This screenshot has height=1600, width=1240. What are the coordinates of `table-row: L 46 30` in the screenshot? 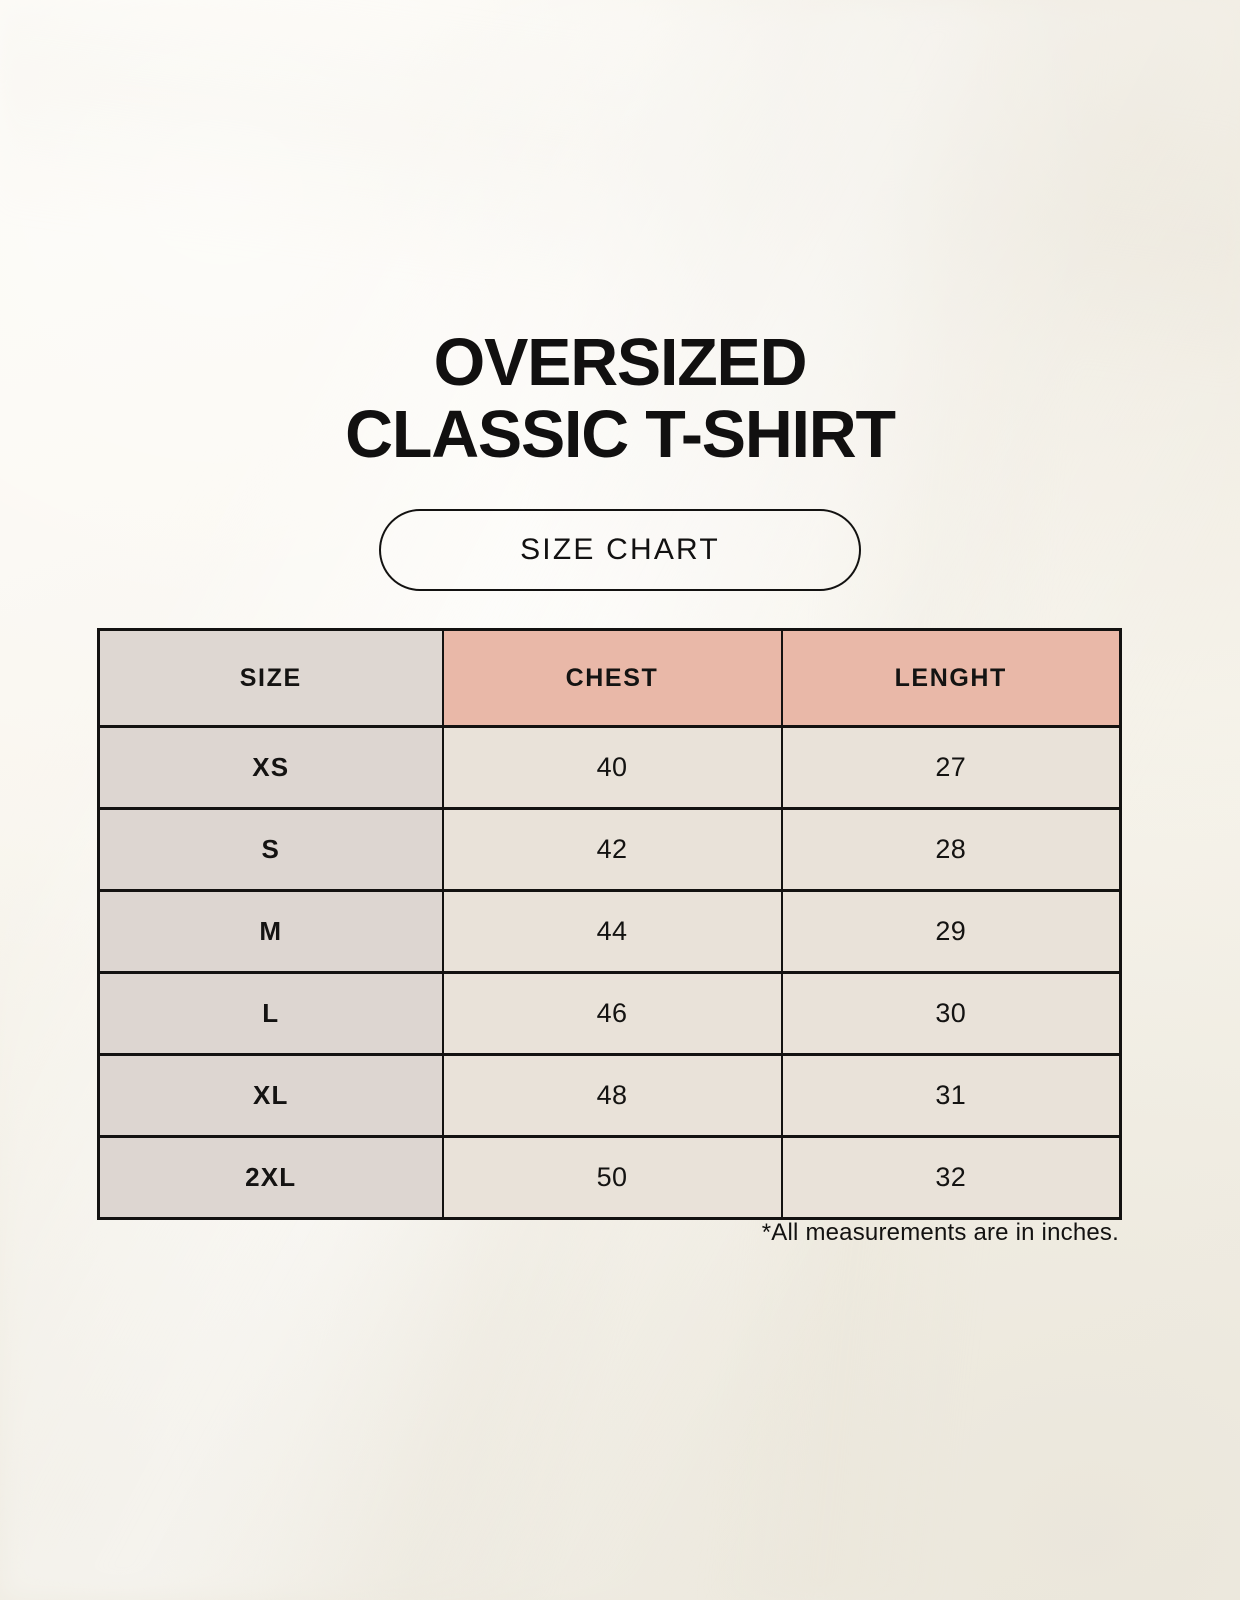 It's located at (609, 1013).